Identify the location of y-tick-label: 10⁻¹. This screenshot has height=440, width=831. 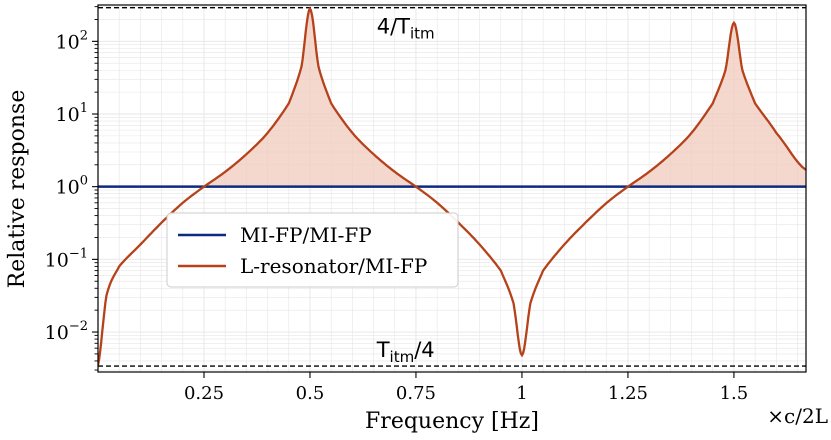
(66, 258).